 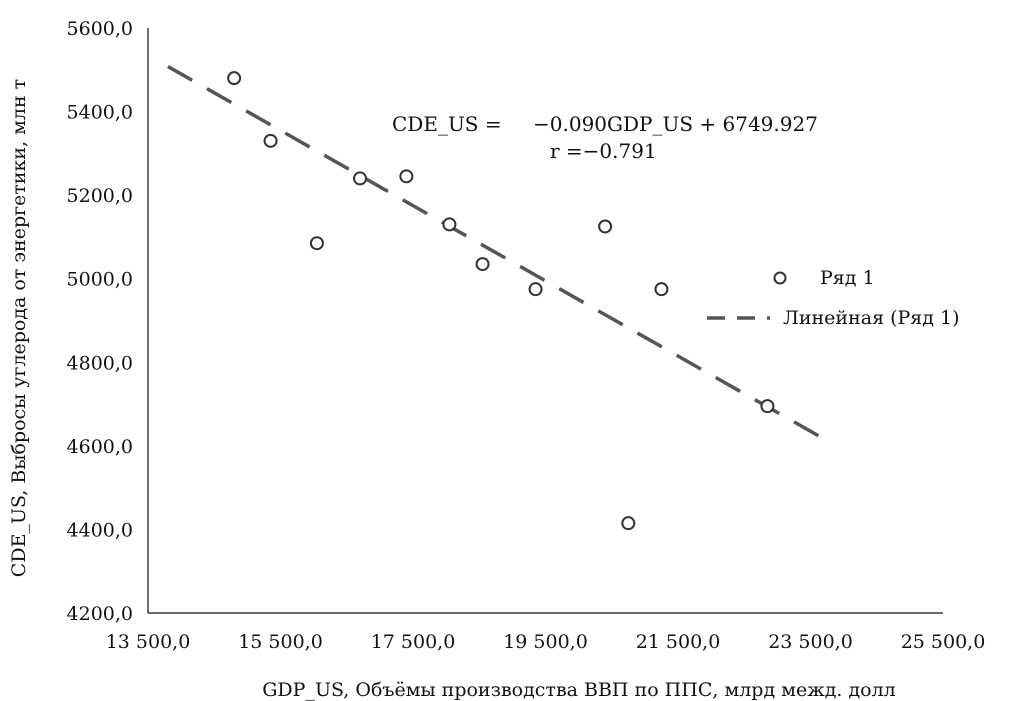 What do you see at coordinates (100, 530) in the screenshot?
I see `y-tick-label: 4400,0` at bounding box center [100, 530].